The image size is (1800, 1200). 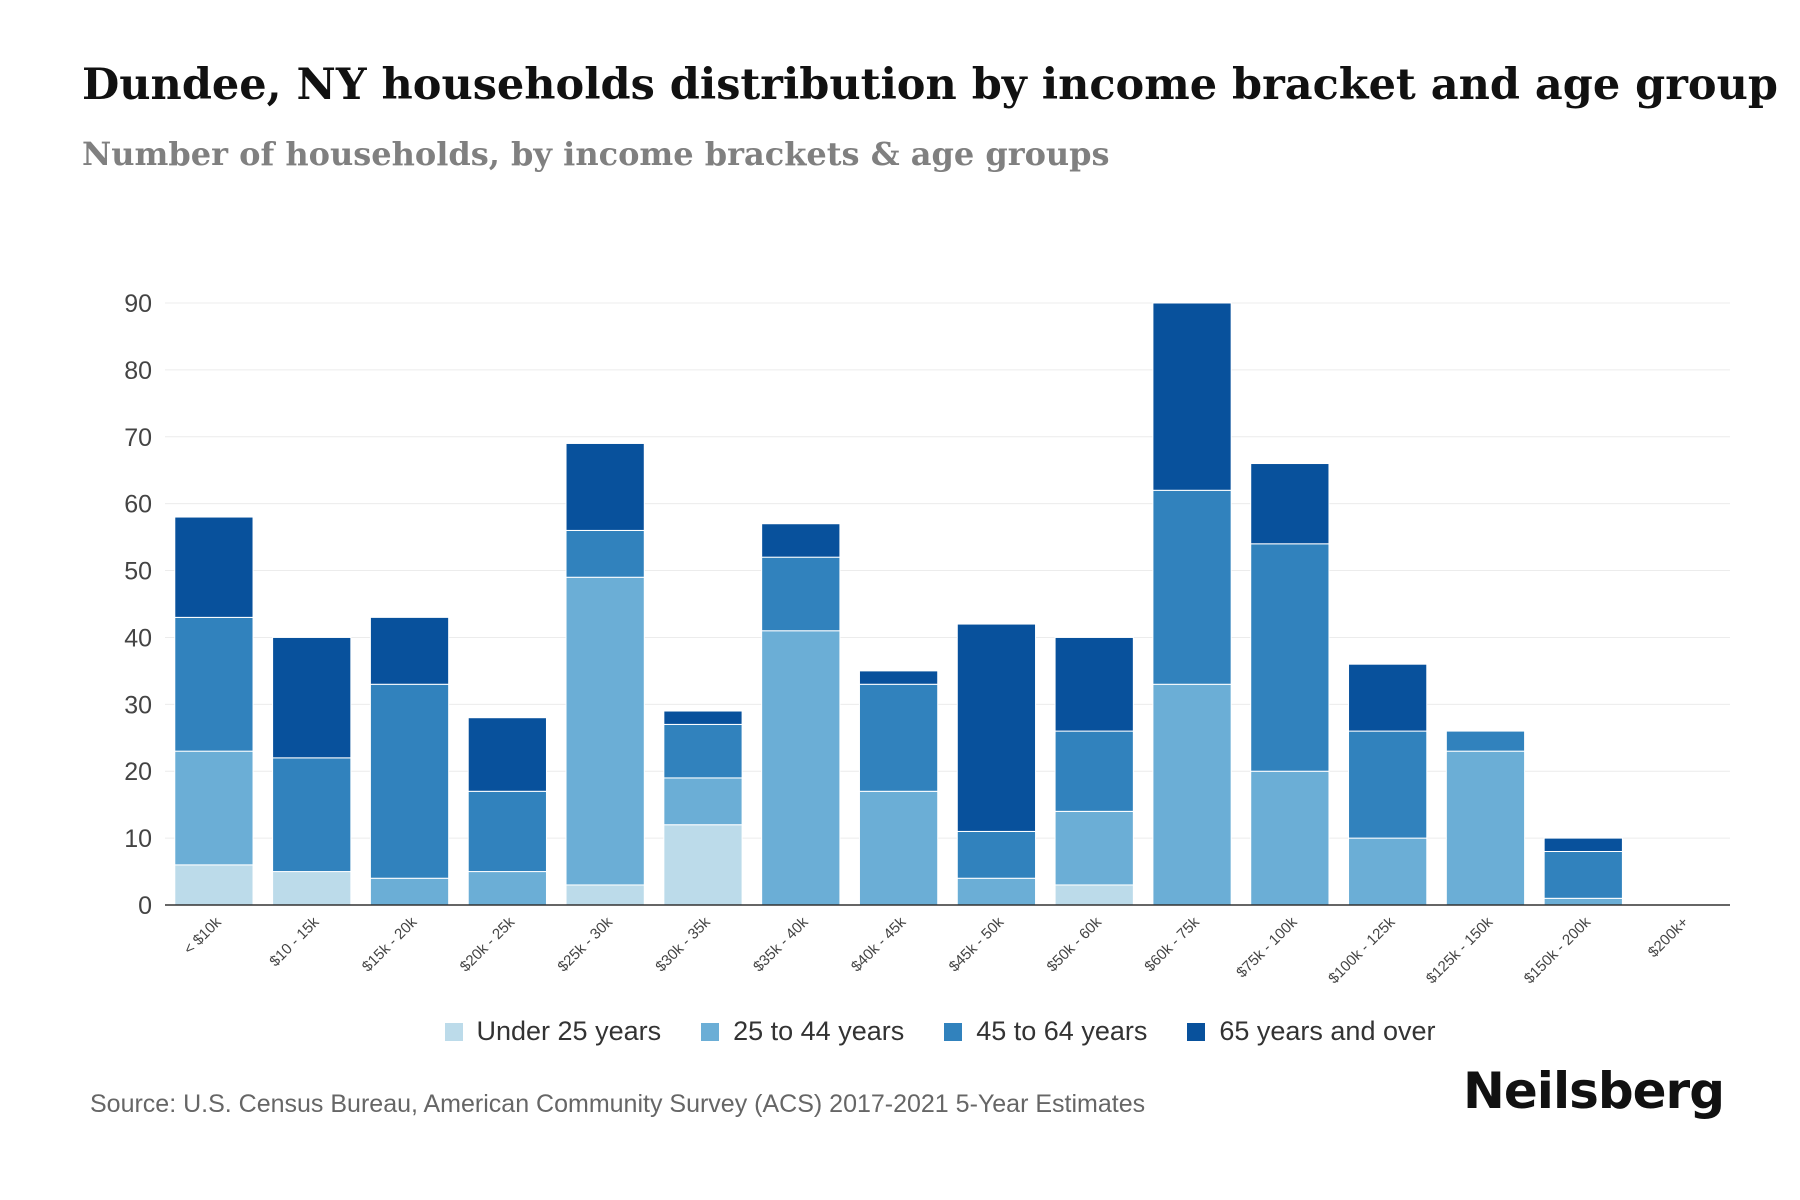 What do you see at coordinates (996, 891) in the screenshot?
I see `bar-45k-50k-25-to-44-years` at bounding box center [996, 891].